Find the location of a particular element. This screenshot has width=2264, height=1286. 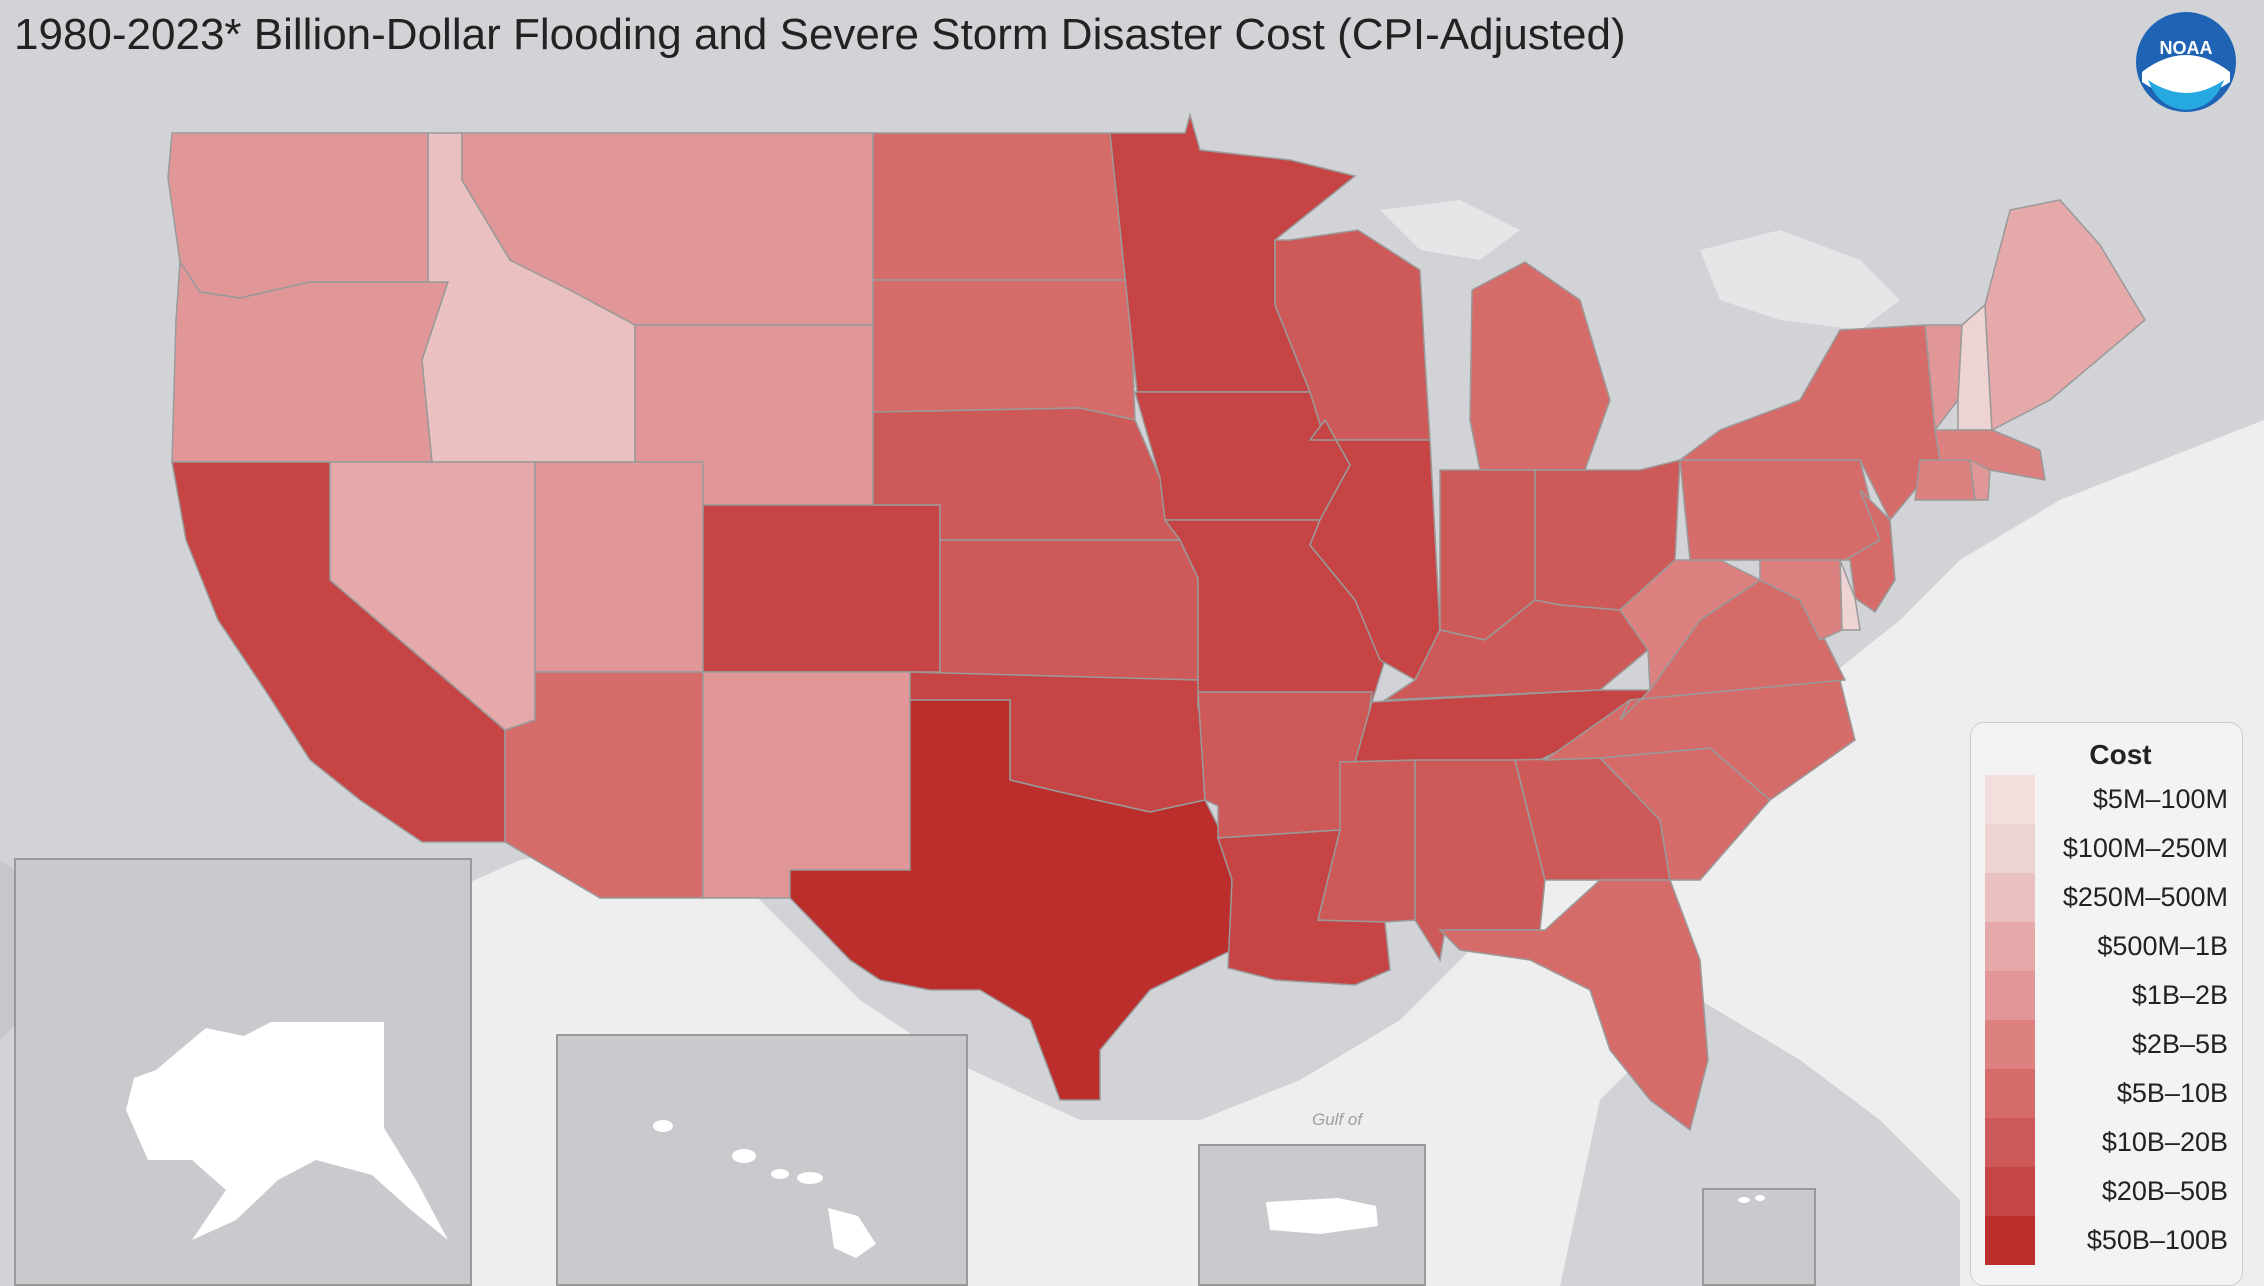

legend-label: $5B–10B is located at coordinates (2172, 1093).